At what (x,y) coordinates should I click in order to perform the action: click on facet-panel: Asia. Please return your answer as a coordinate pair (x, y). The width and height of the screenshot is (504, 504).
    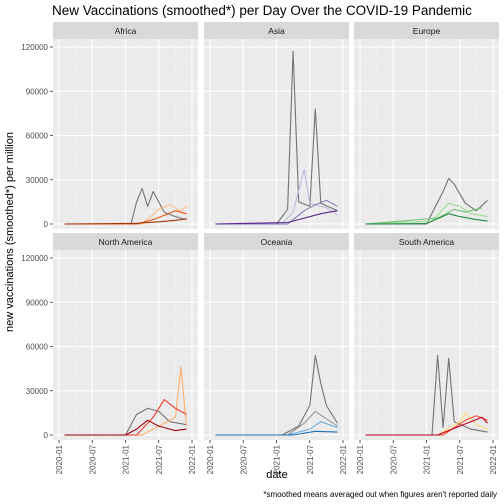
    Looking at the image, I should click on (276, 125).